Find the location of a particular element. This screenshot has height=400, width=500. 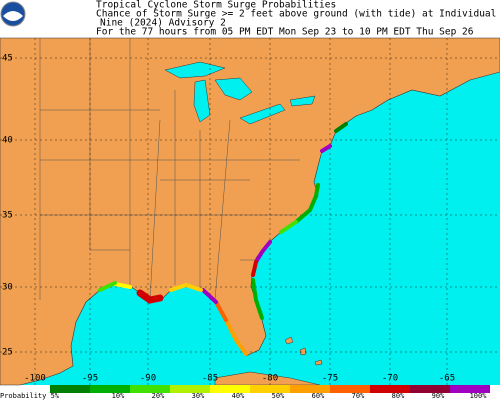

lon-label: -75 is located at coordinates (330, 379).